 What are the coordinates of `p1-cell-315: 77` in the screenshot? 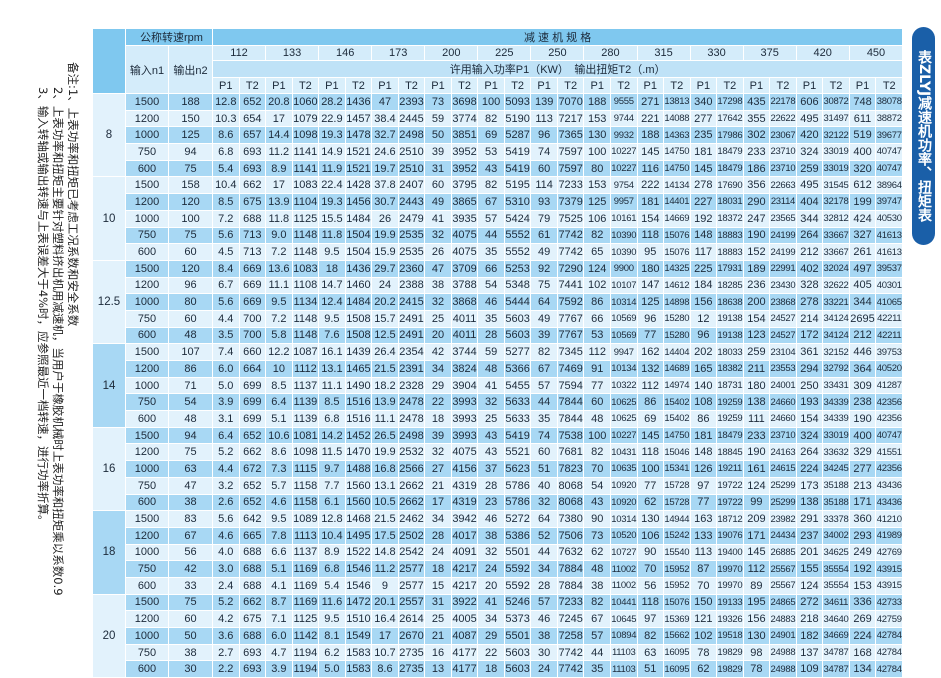 It's located at (650, 335).